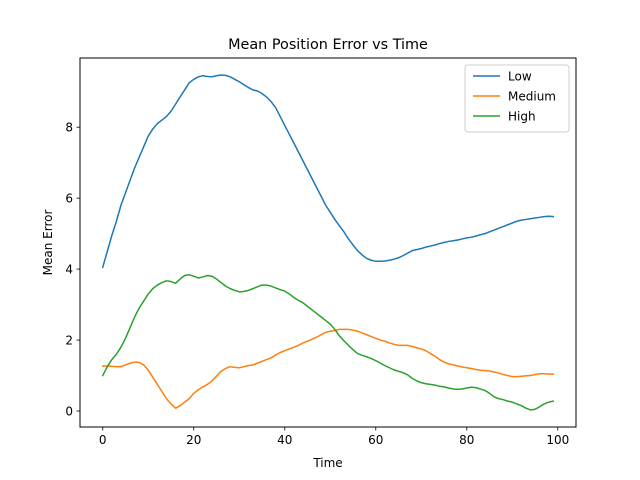  What do you see at coordinates (193, 440) in the screenshot?
I see `x-tick-label: 20` at bounding box center [193, 440].